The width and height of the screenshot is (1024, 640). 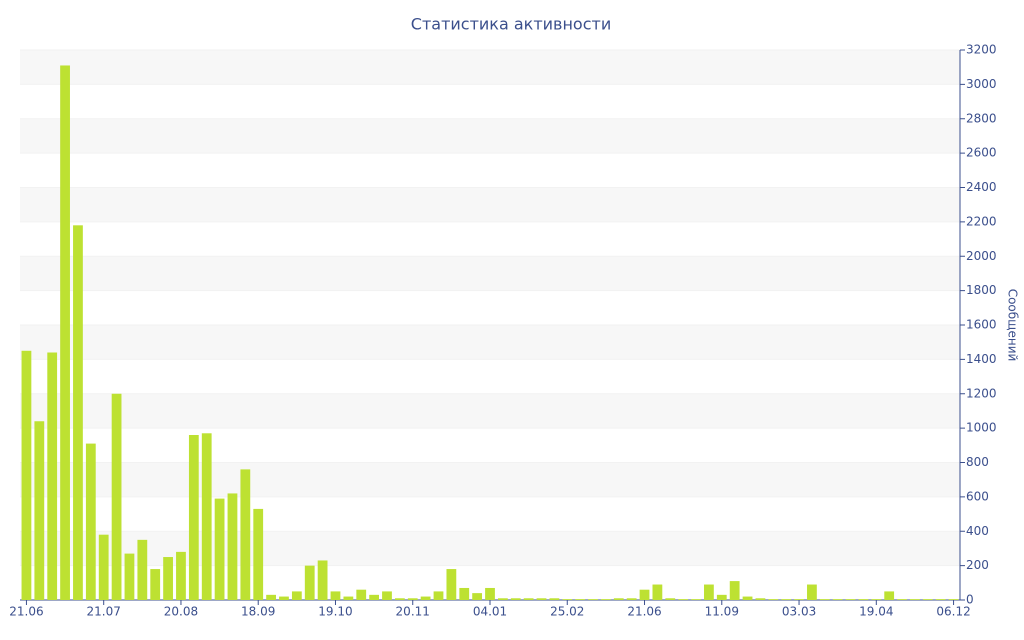 What do you see at coordinates (981, 118) in the screenshot?
I see `y-tick-label: 2800` at bounding box center [981, 118].